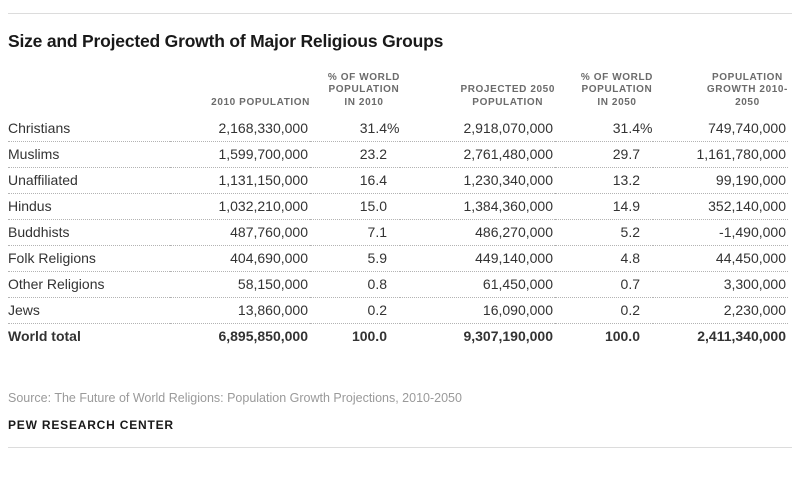  I want to click on header-population-growth: POPULATION GROWTH 2010- 2050, so click(720, 88).